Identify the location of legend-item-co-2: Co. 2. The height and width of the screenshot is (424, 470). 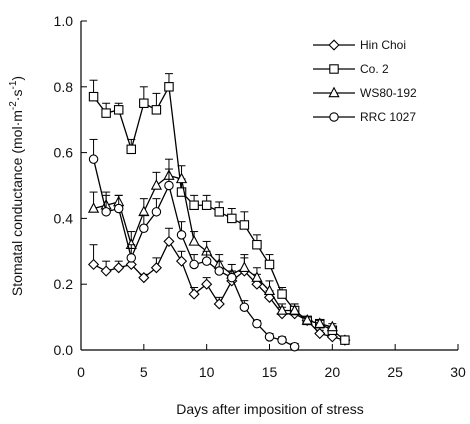
(351, 69).